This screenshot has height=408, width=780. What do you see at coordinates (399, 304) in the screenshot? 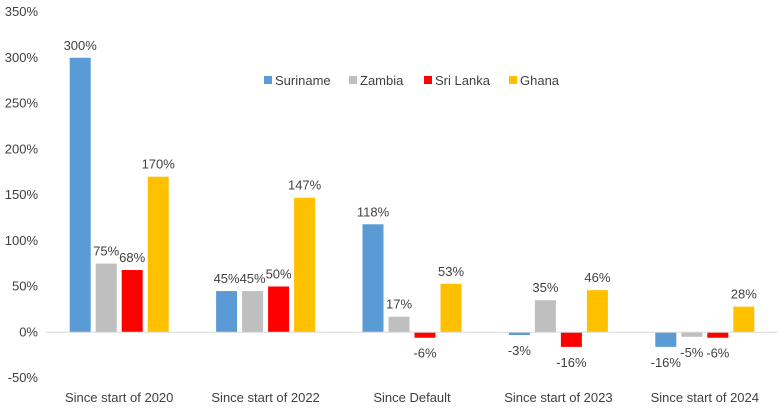
I see `data-label: 17%` at bounding box center [399, 304].